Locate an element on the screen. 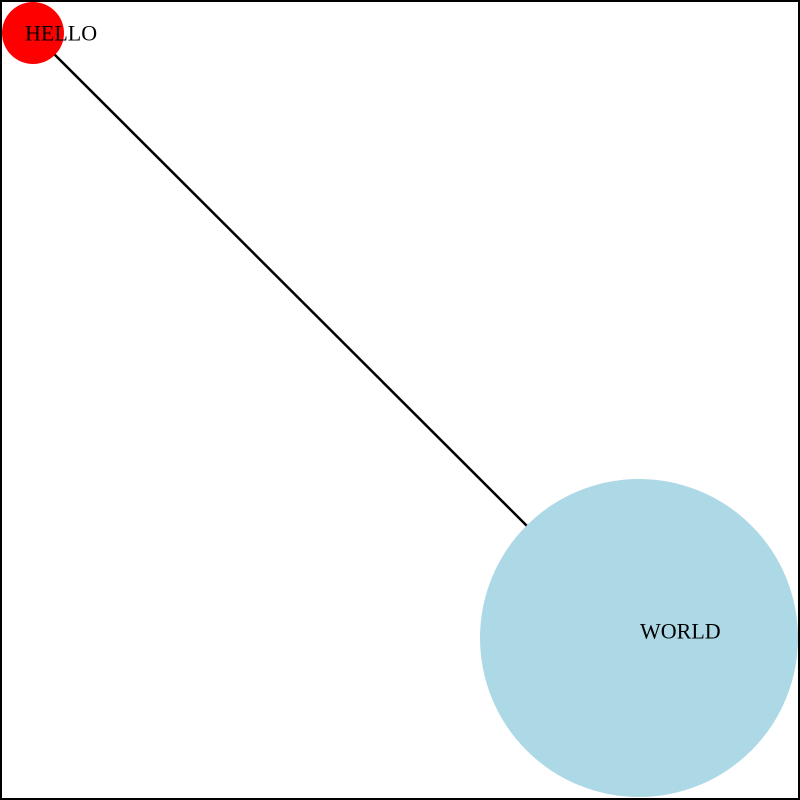  node-hello is located at coordinates (33, 33).